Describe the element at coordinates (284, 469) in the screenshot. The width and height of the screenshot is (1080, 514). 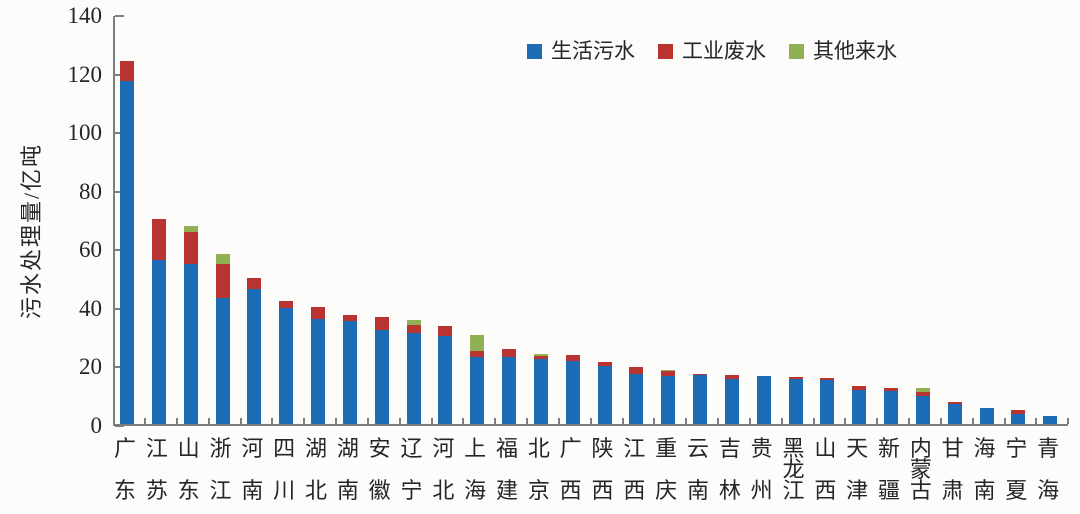
I see `x-category-label-四川: 四川` at that location.